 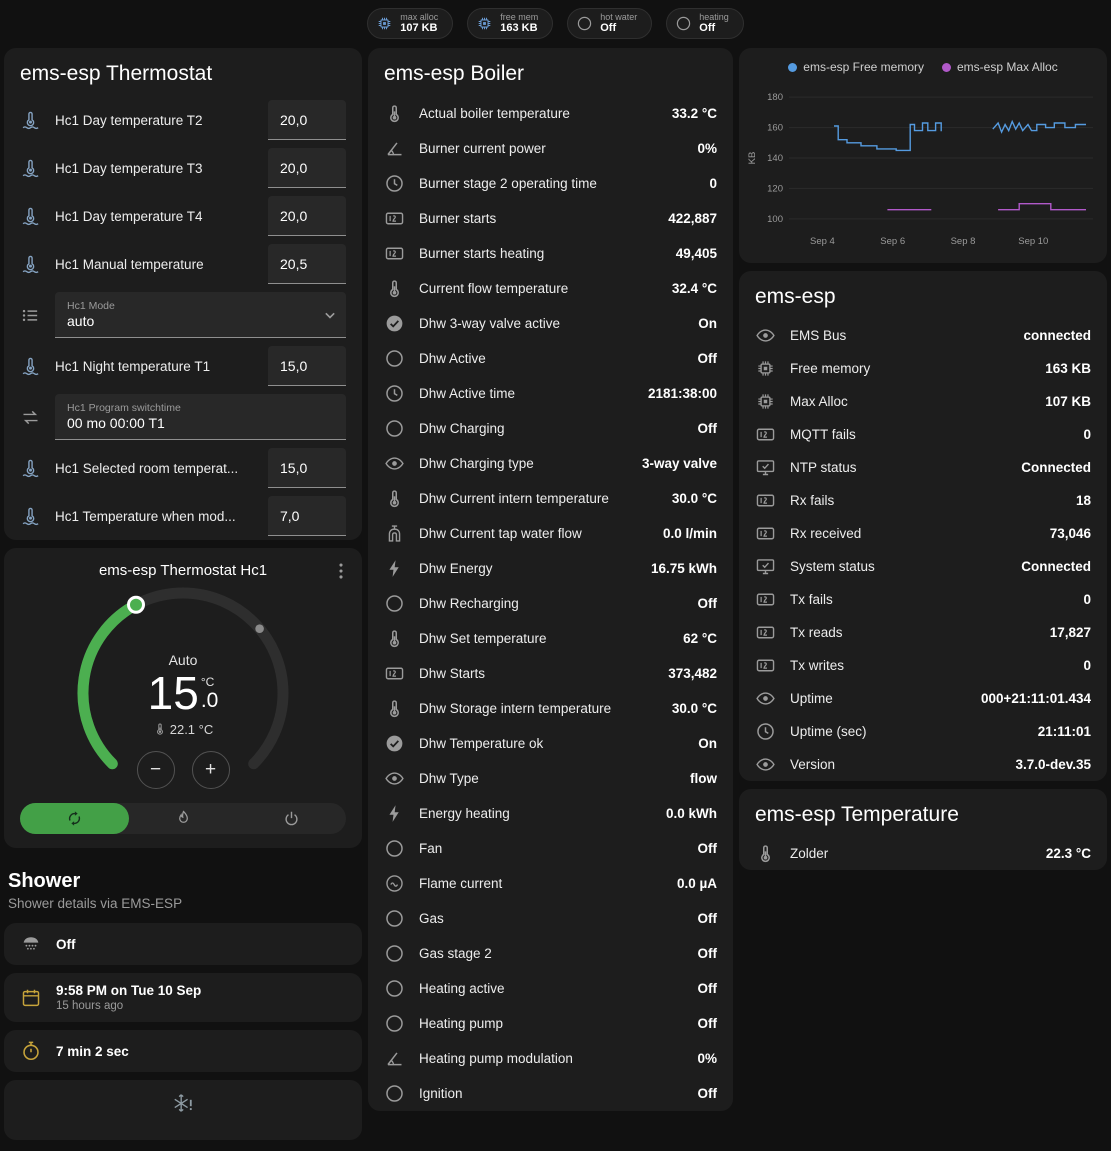 What do you see at coordinates (183, 1110) in the screenshot?
I see `shower-alert-card` at bounding box center [183, 1110].